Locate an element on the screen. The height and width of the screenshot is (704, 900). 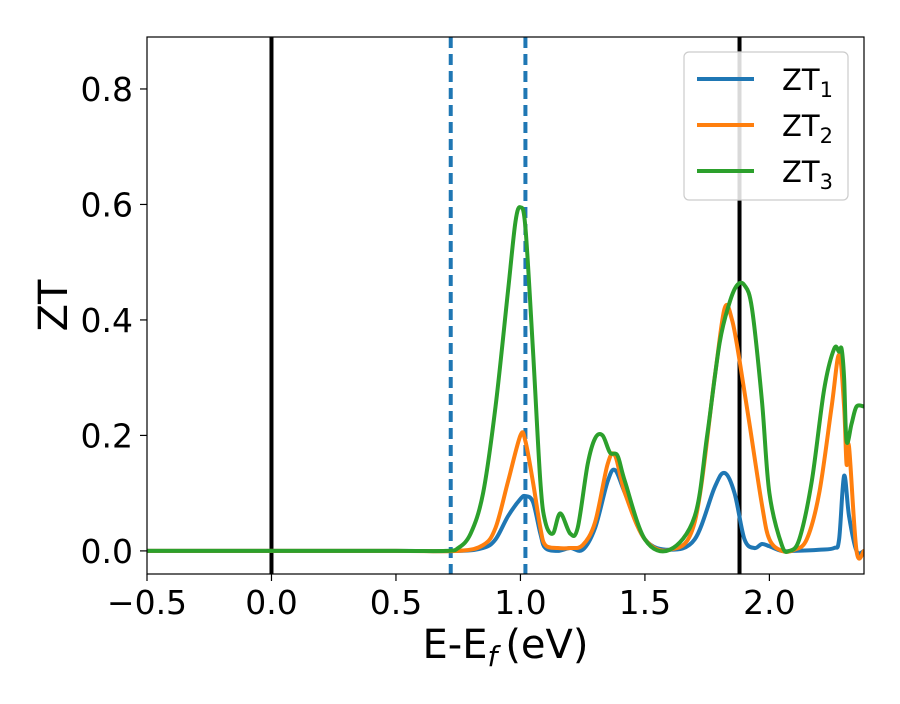
x-axis-label-subscript: f is located at coordinates (494, 656).